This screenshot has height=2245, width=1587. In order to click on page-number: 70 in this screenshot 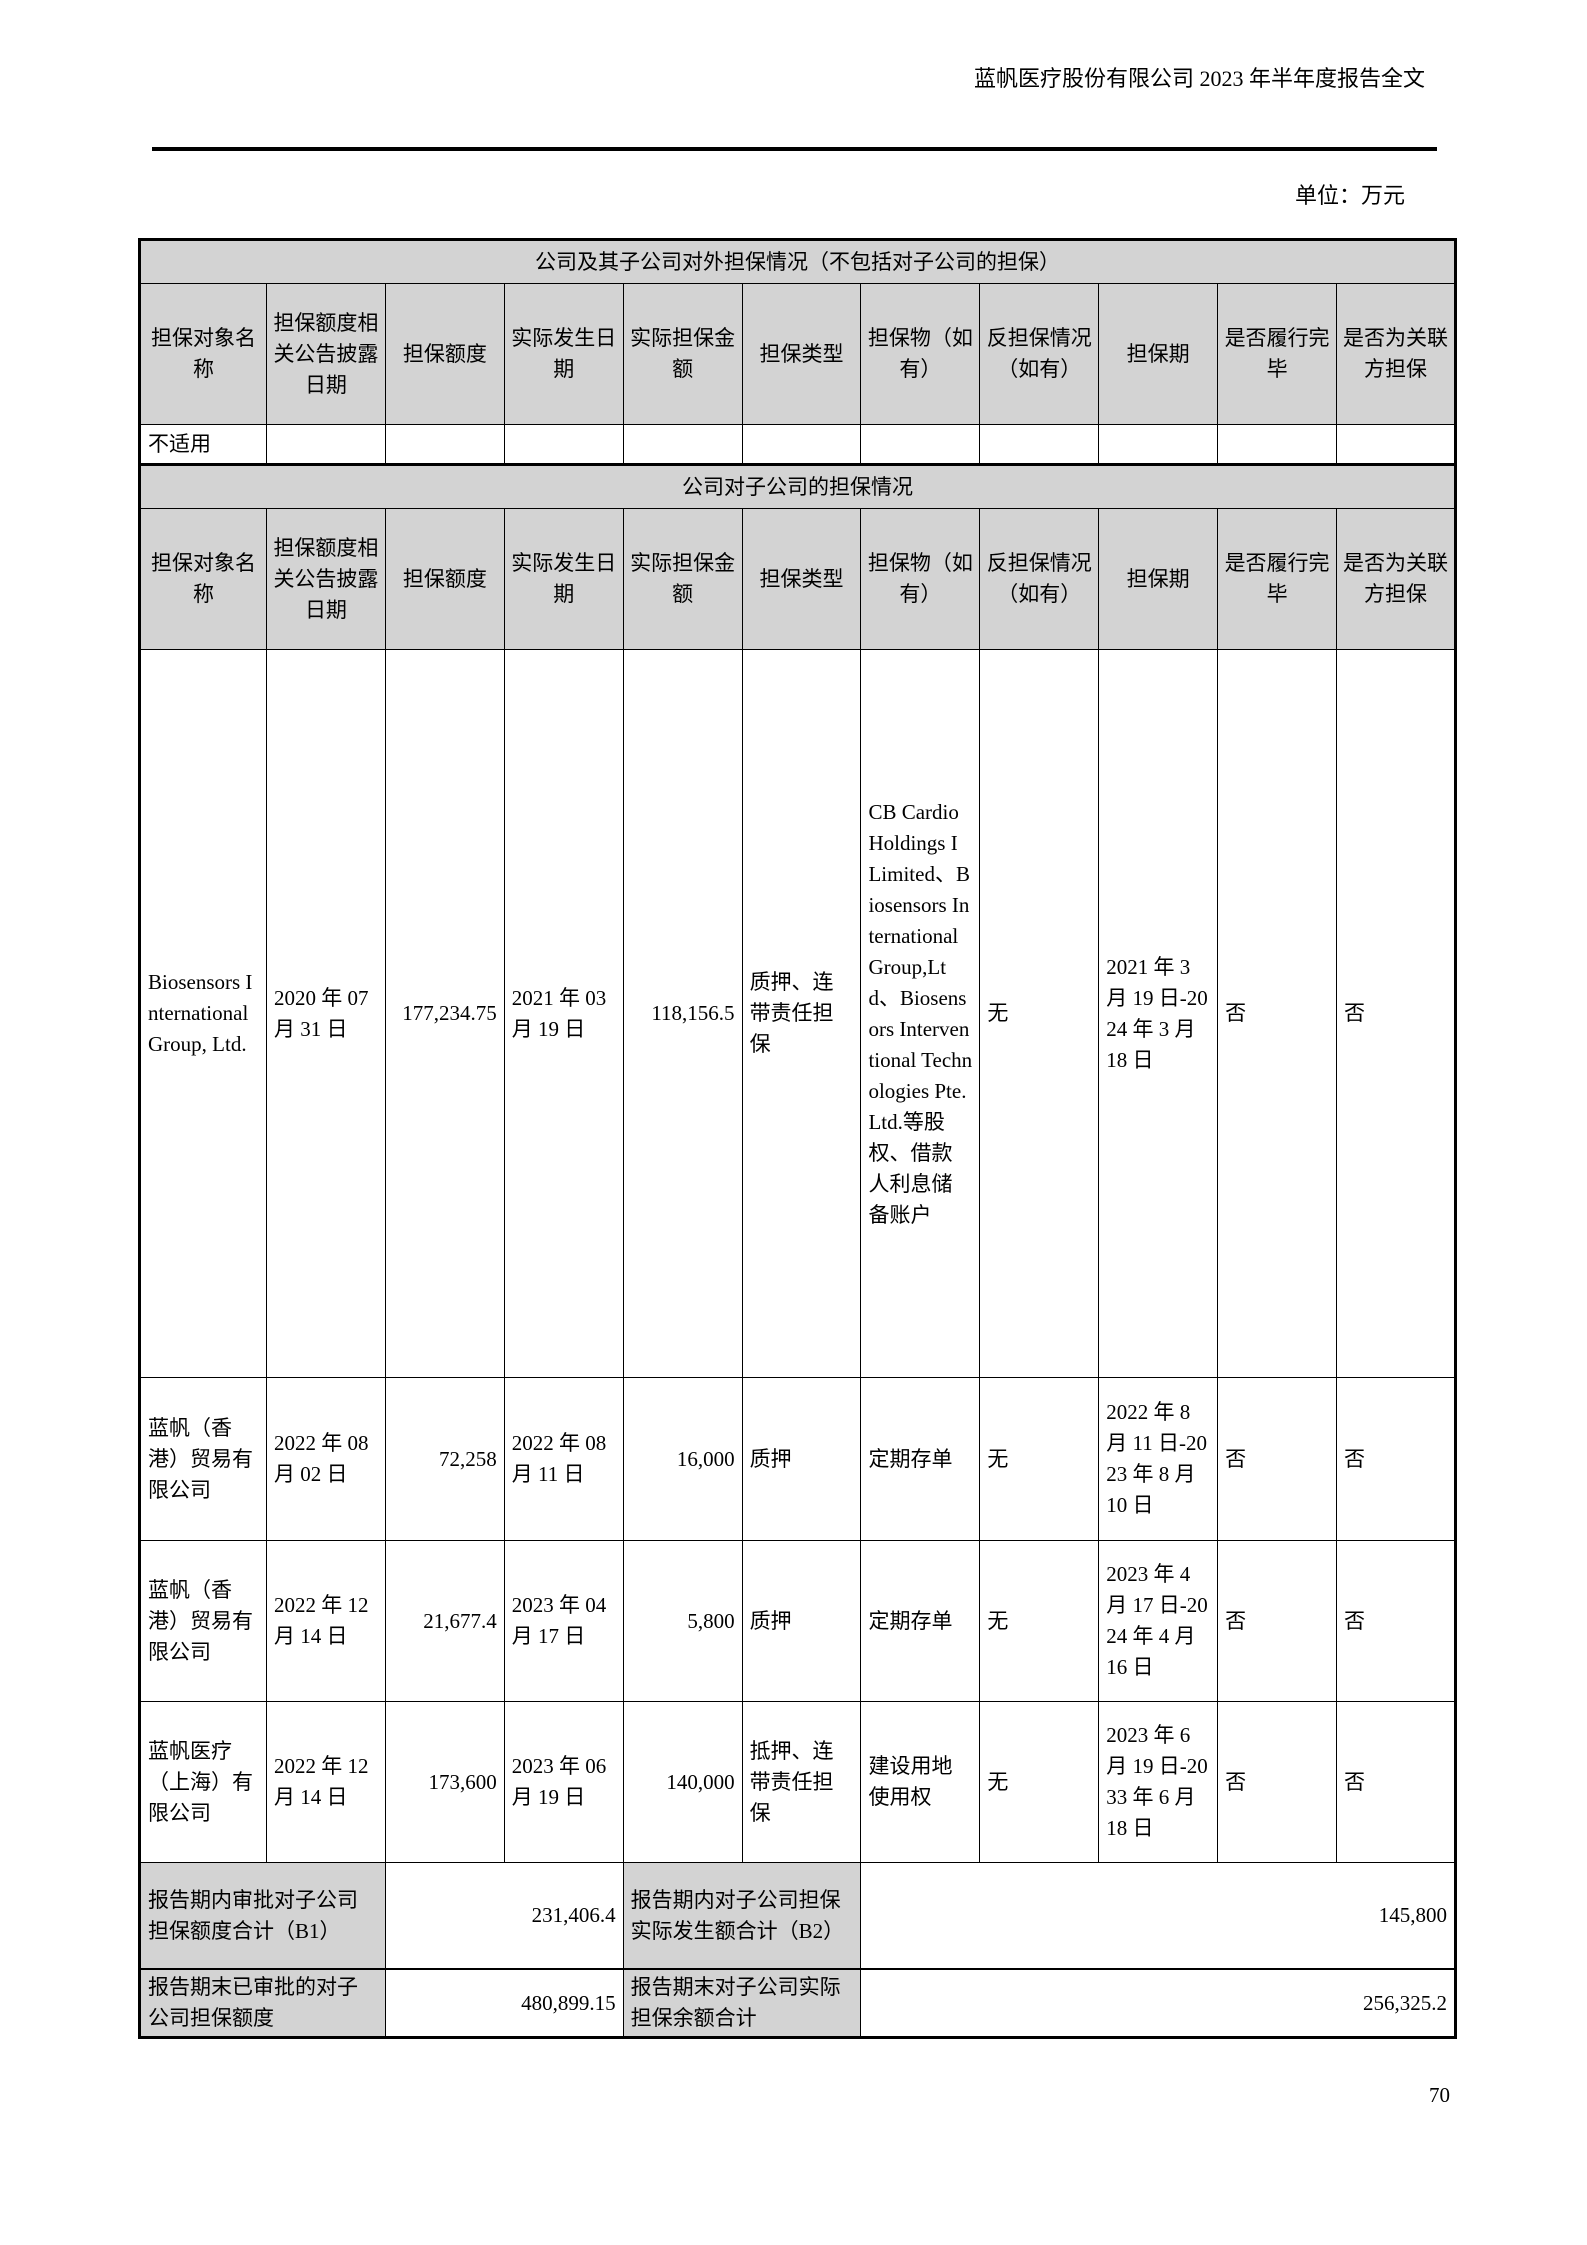, I will do `click(1439, 2095)`.